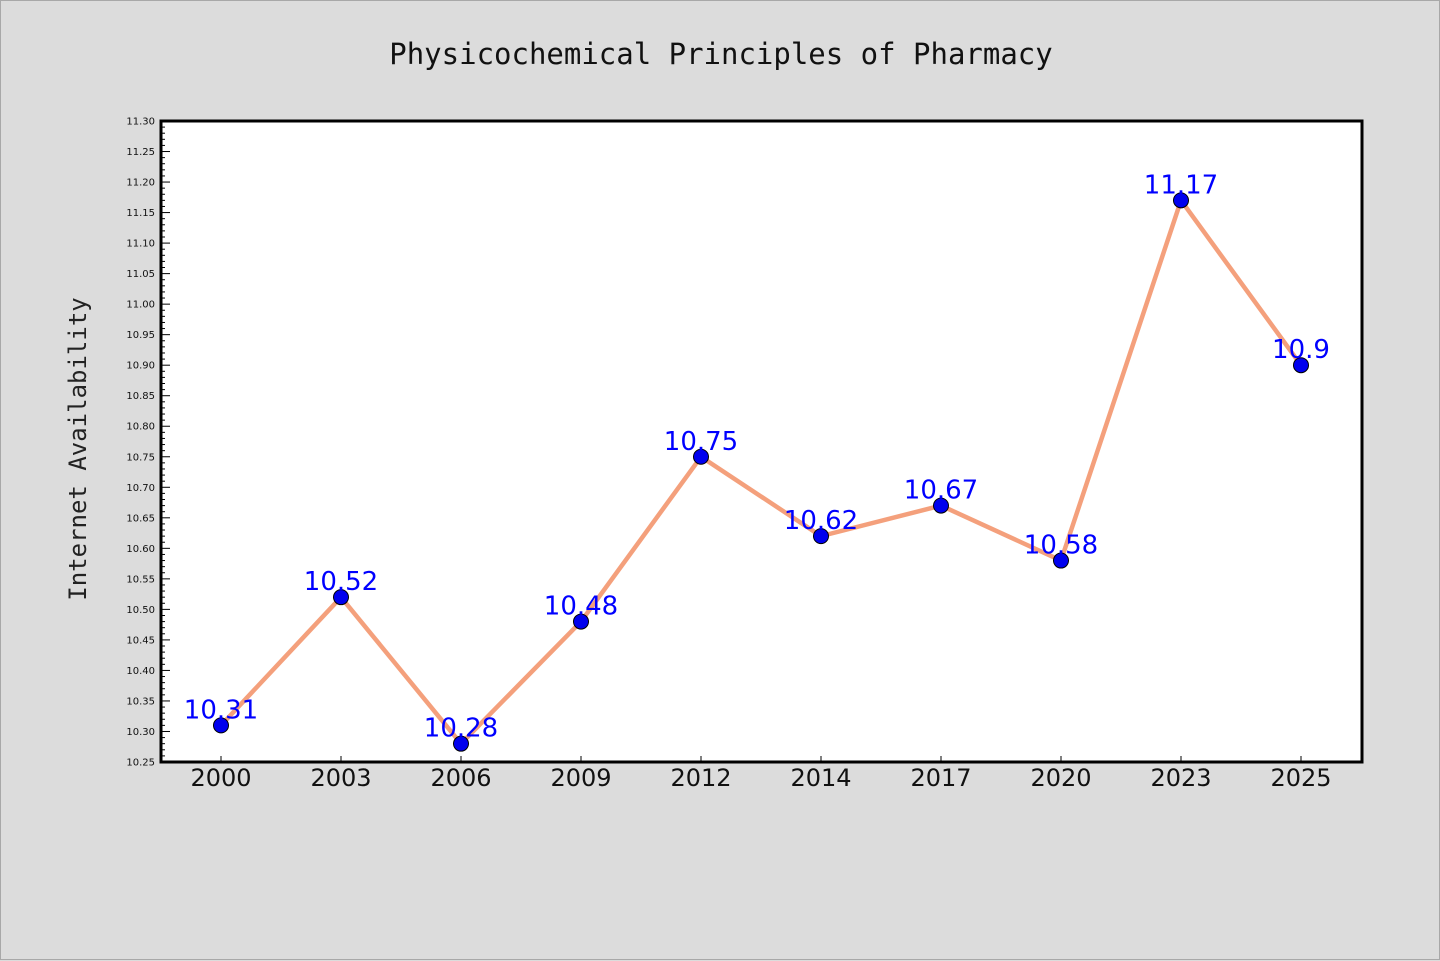 This screenshot has width=1440, height=961. What do you see at coordinates (140, 183) in the screenshot?
I see `y-tick-label: 11.20` at bounding box center [140, 183].